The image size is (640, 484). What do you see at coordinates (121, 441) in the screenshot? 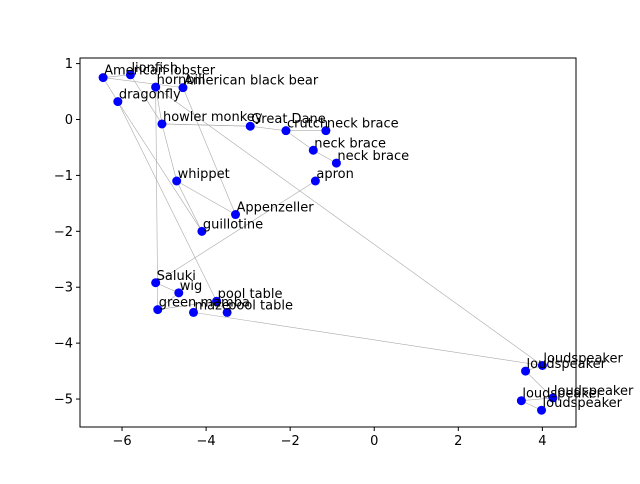
I see `x-tick-label: −6` at bounding box center [121, 441].